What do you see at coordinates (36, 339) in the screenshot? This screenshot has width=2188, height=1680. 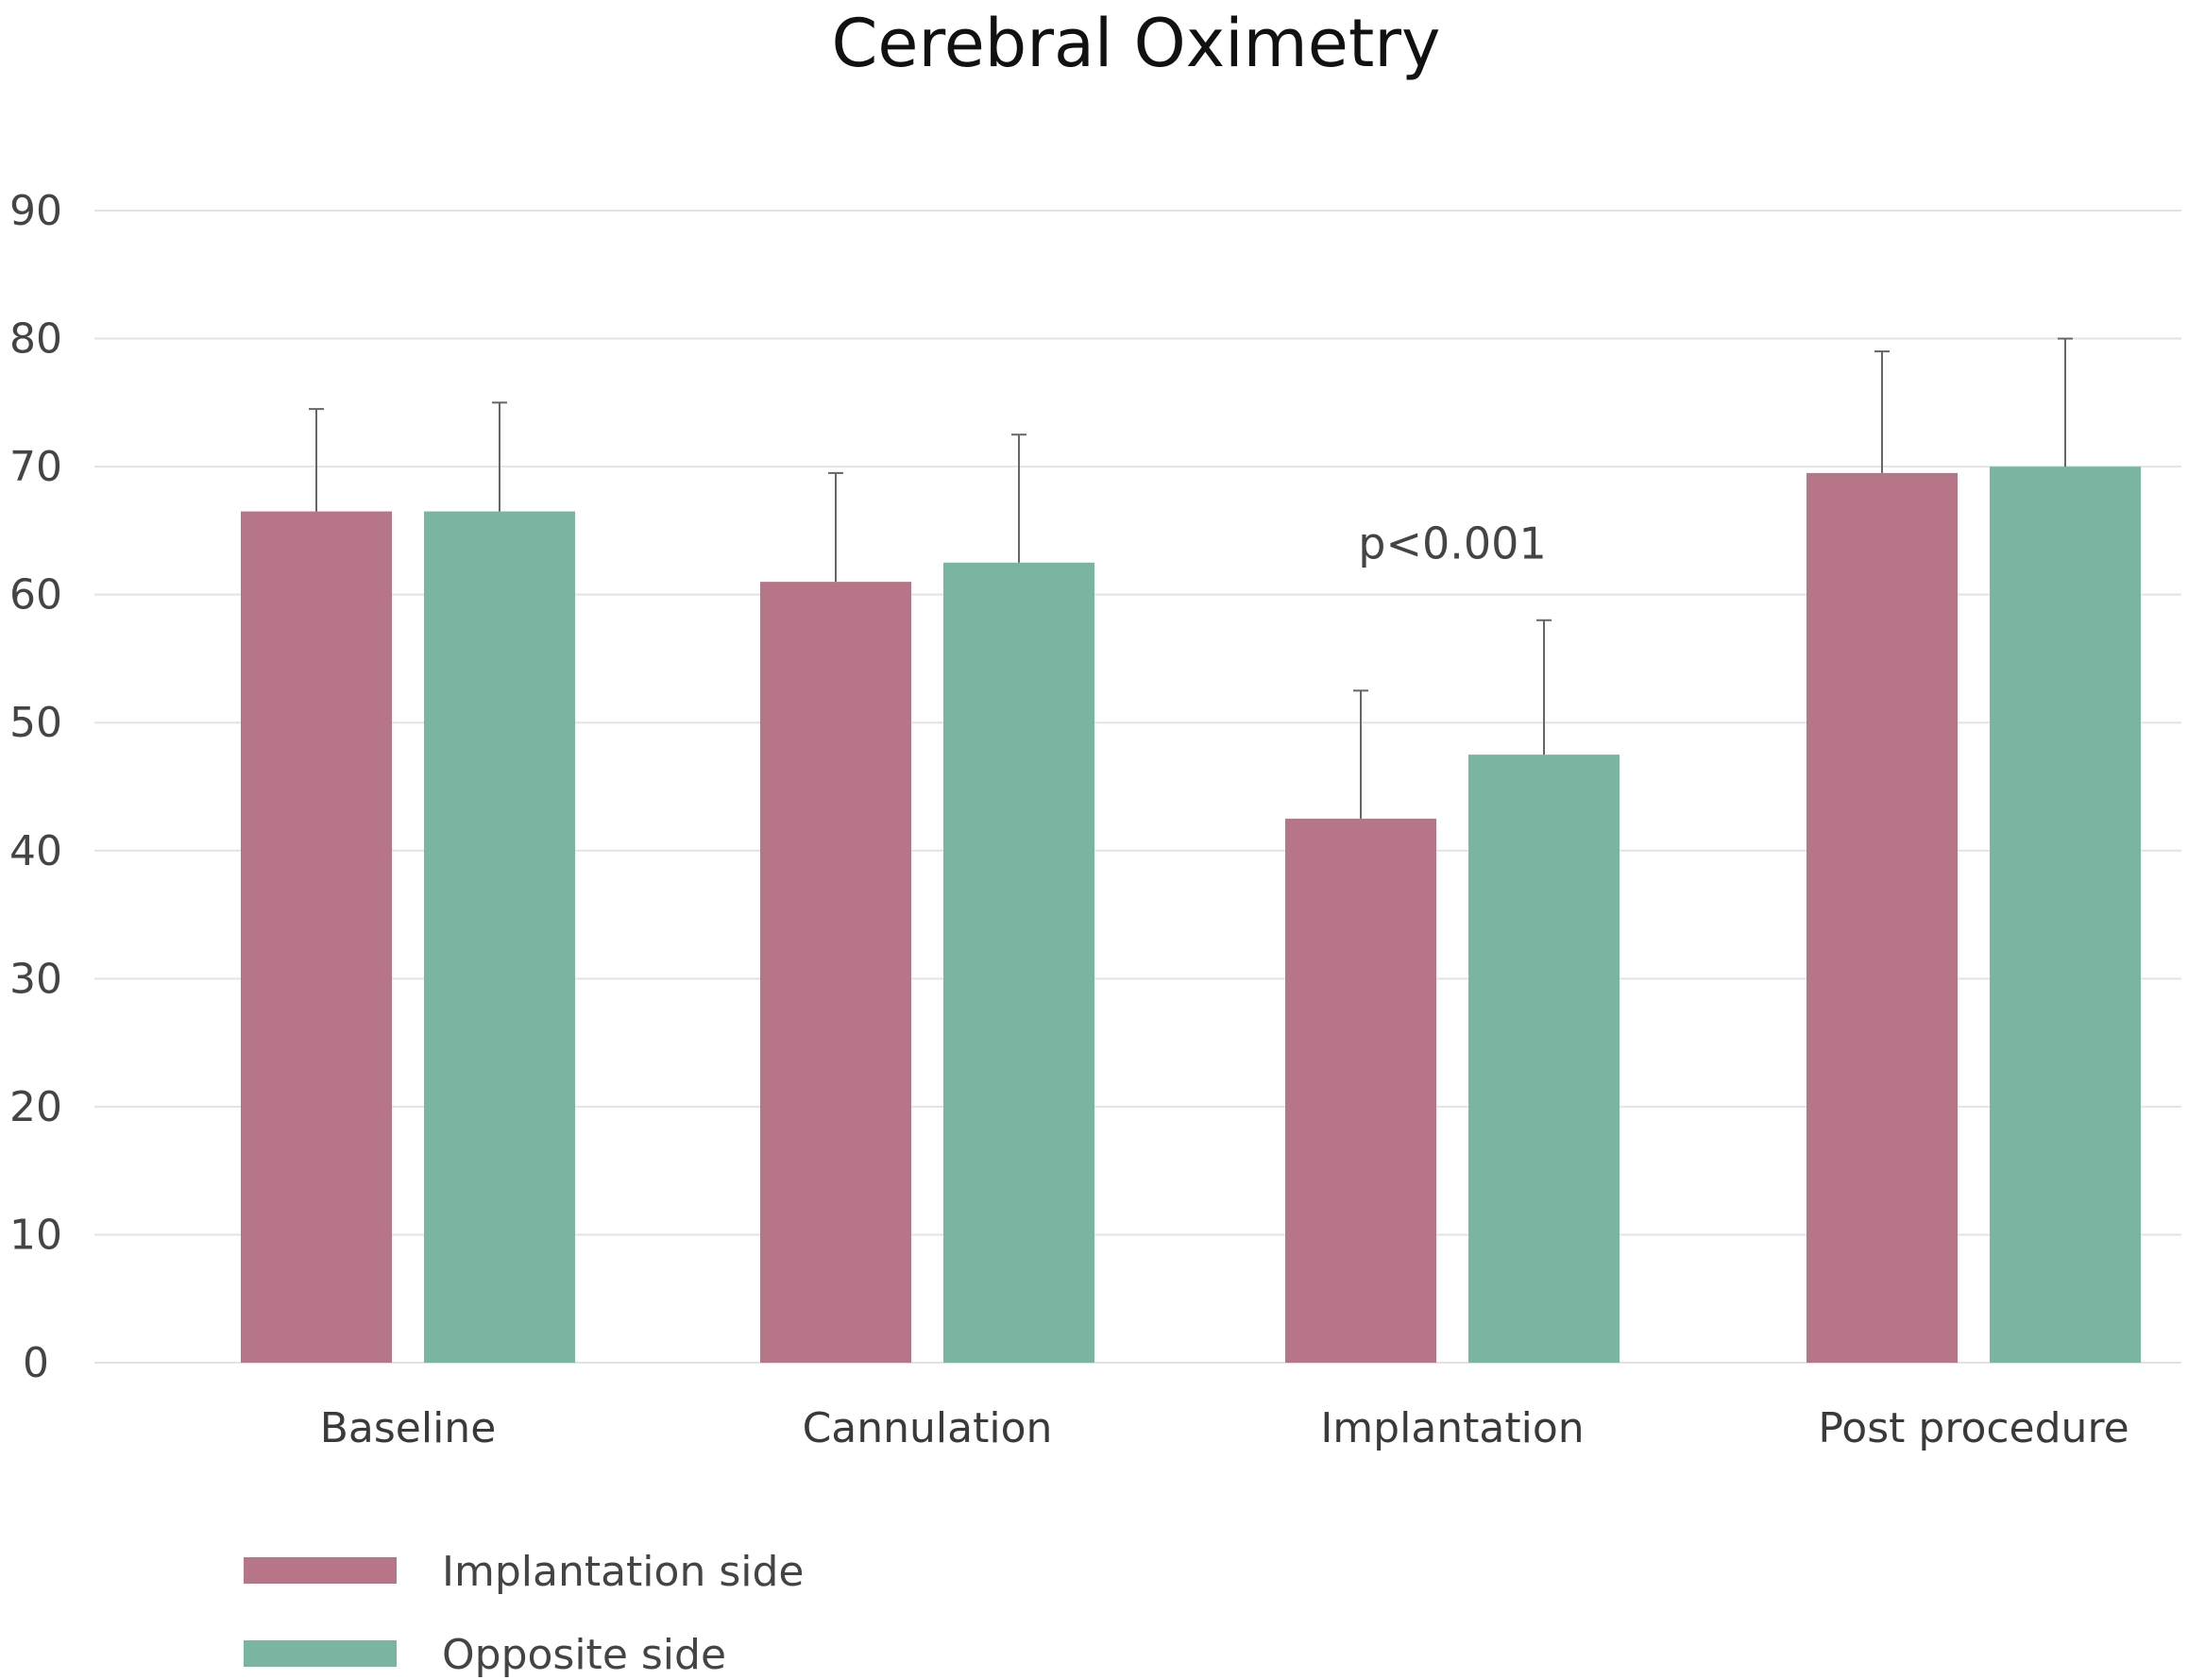 I see `y-tick-label-80: 80` at bounding box center [36, 339].